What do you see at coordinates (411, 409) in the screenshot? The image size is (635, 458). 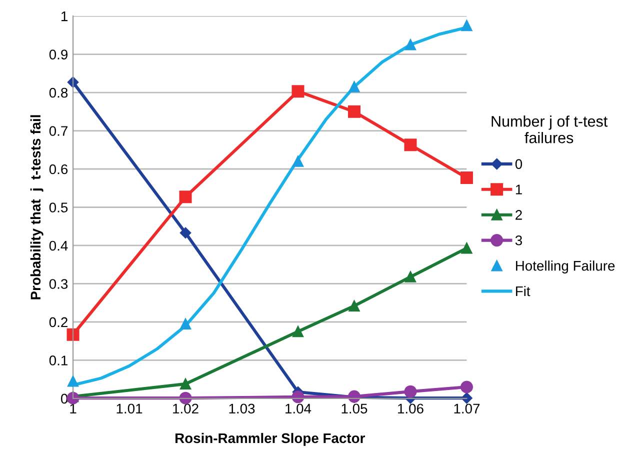 I see `x-tick-label: 1.06` at bounding box center [411, 409].